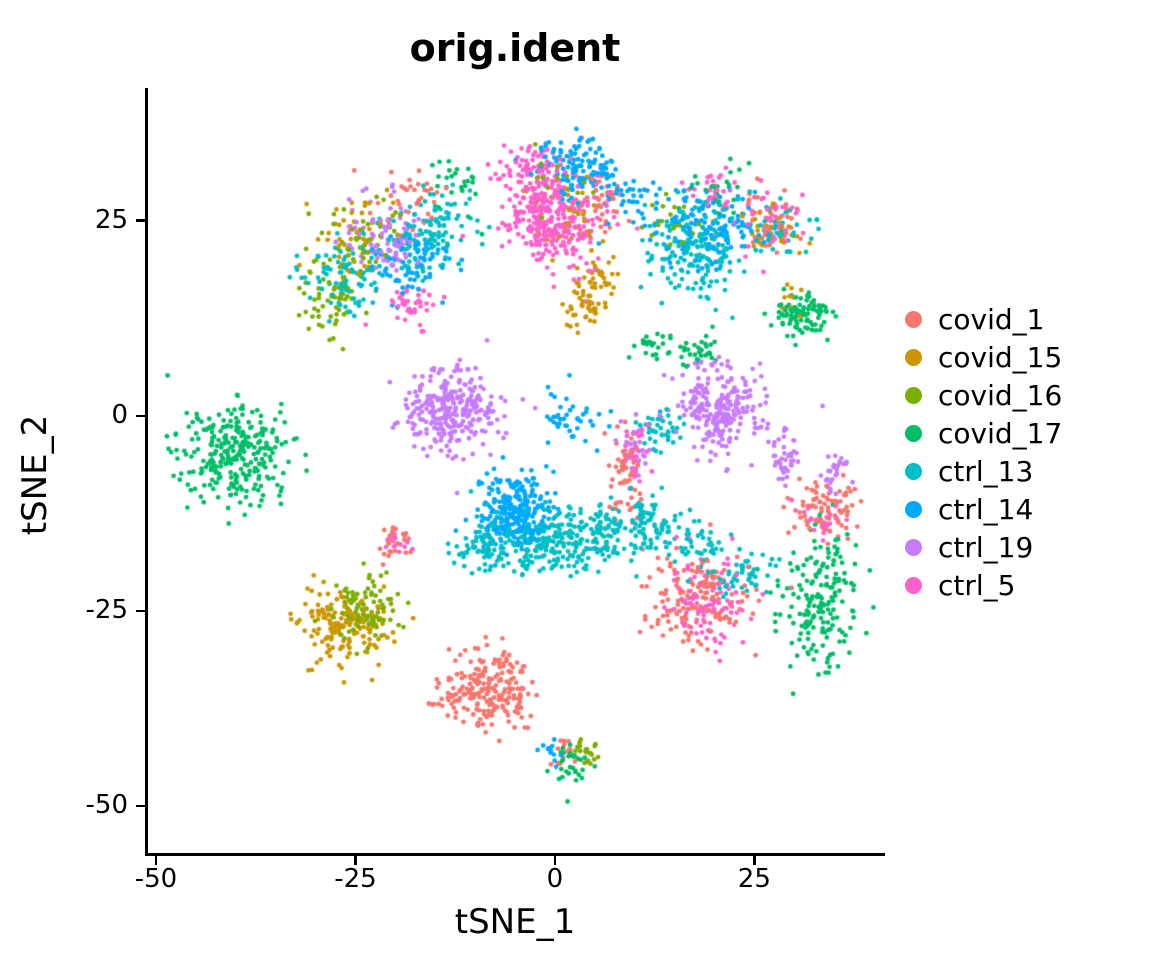  What do you see at coordinates (977, 585) in the screenshot?
I see `legend-label: ctrl_5` at bounding box center [977, 585].